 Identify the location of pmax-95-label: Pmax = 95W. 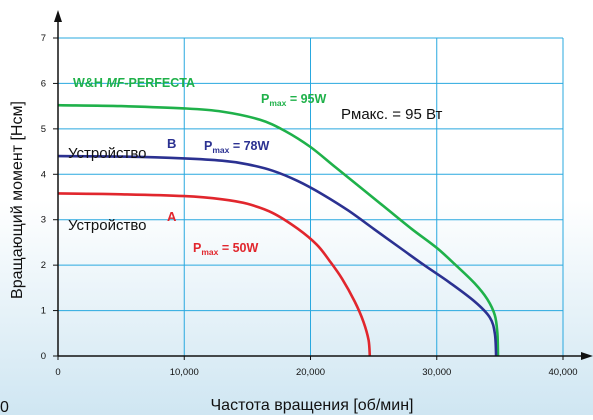
(294, 100).